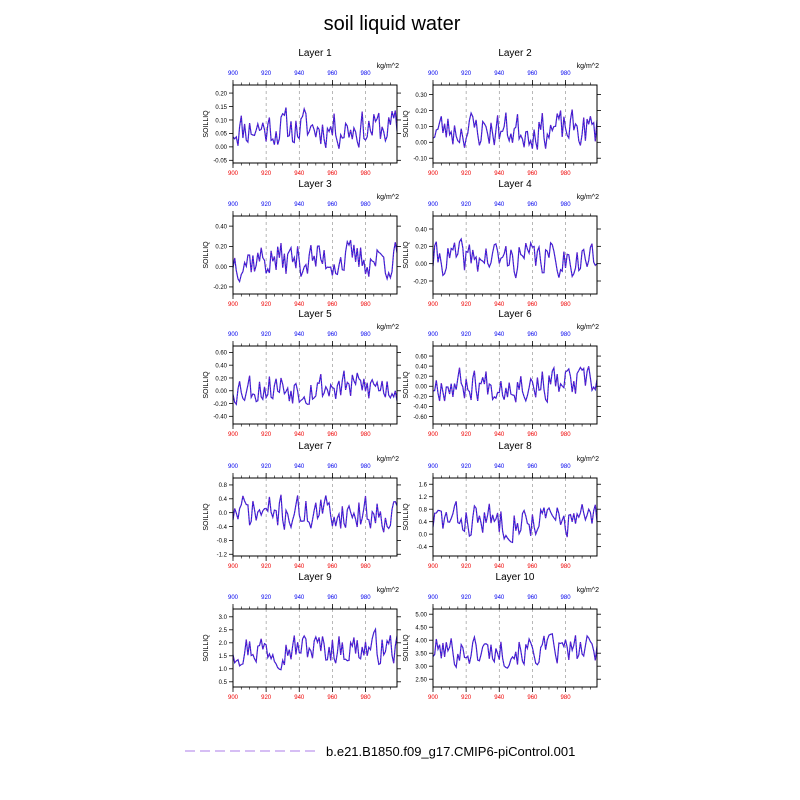  Describe the element at coordinates (315, 314) in the screenshot. I see `panel-title: Layer 5` at that location.